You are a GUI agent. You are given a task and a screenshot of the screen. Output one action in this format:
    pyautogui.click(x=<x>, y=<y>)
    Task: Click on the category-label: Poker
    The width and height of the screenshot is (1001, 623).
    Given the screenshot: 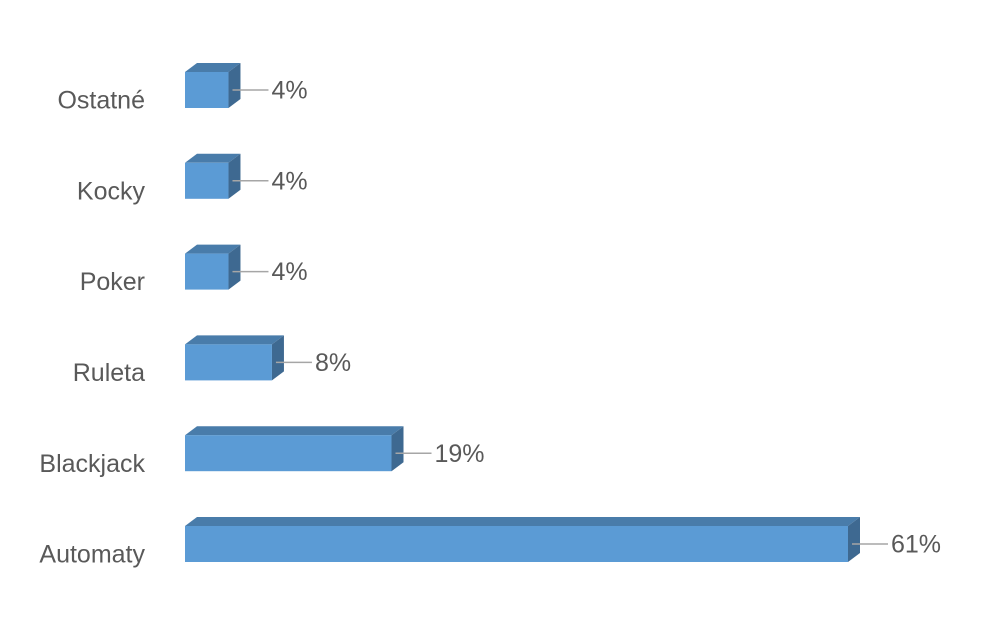 What is the action you would take?
    pyautogui.click(x=112, y=282)
    